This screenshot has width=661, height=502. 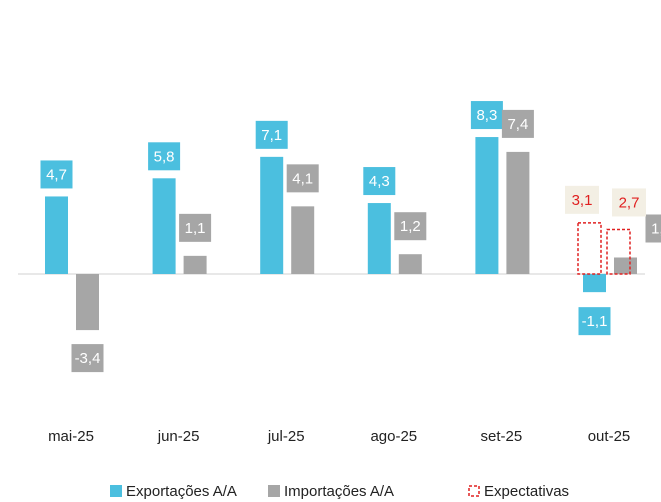 What do you see at coordinates (502, 436) in the screenshot?
I see `x-tick-label: set-25` at bounding box center [502, 436].